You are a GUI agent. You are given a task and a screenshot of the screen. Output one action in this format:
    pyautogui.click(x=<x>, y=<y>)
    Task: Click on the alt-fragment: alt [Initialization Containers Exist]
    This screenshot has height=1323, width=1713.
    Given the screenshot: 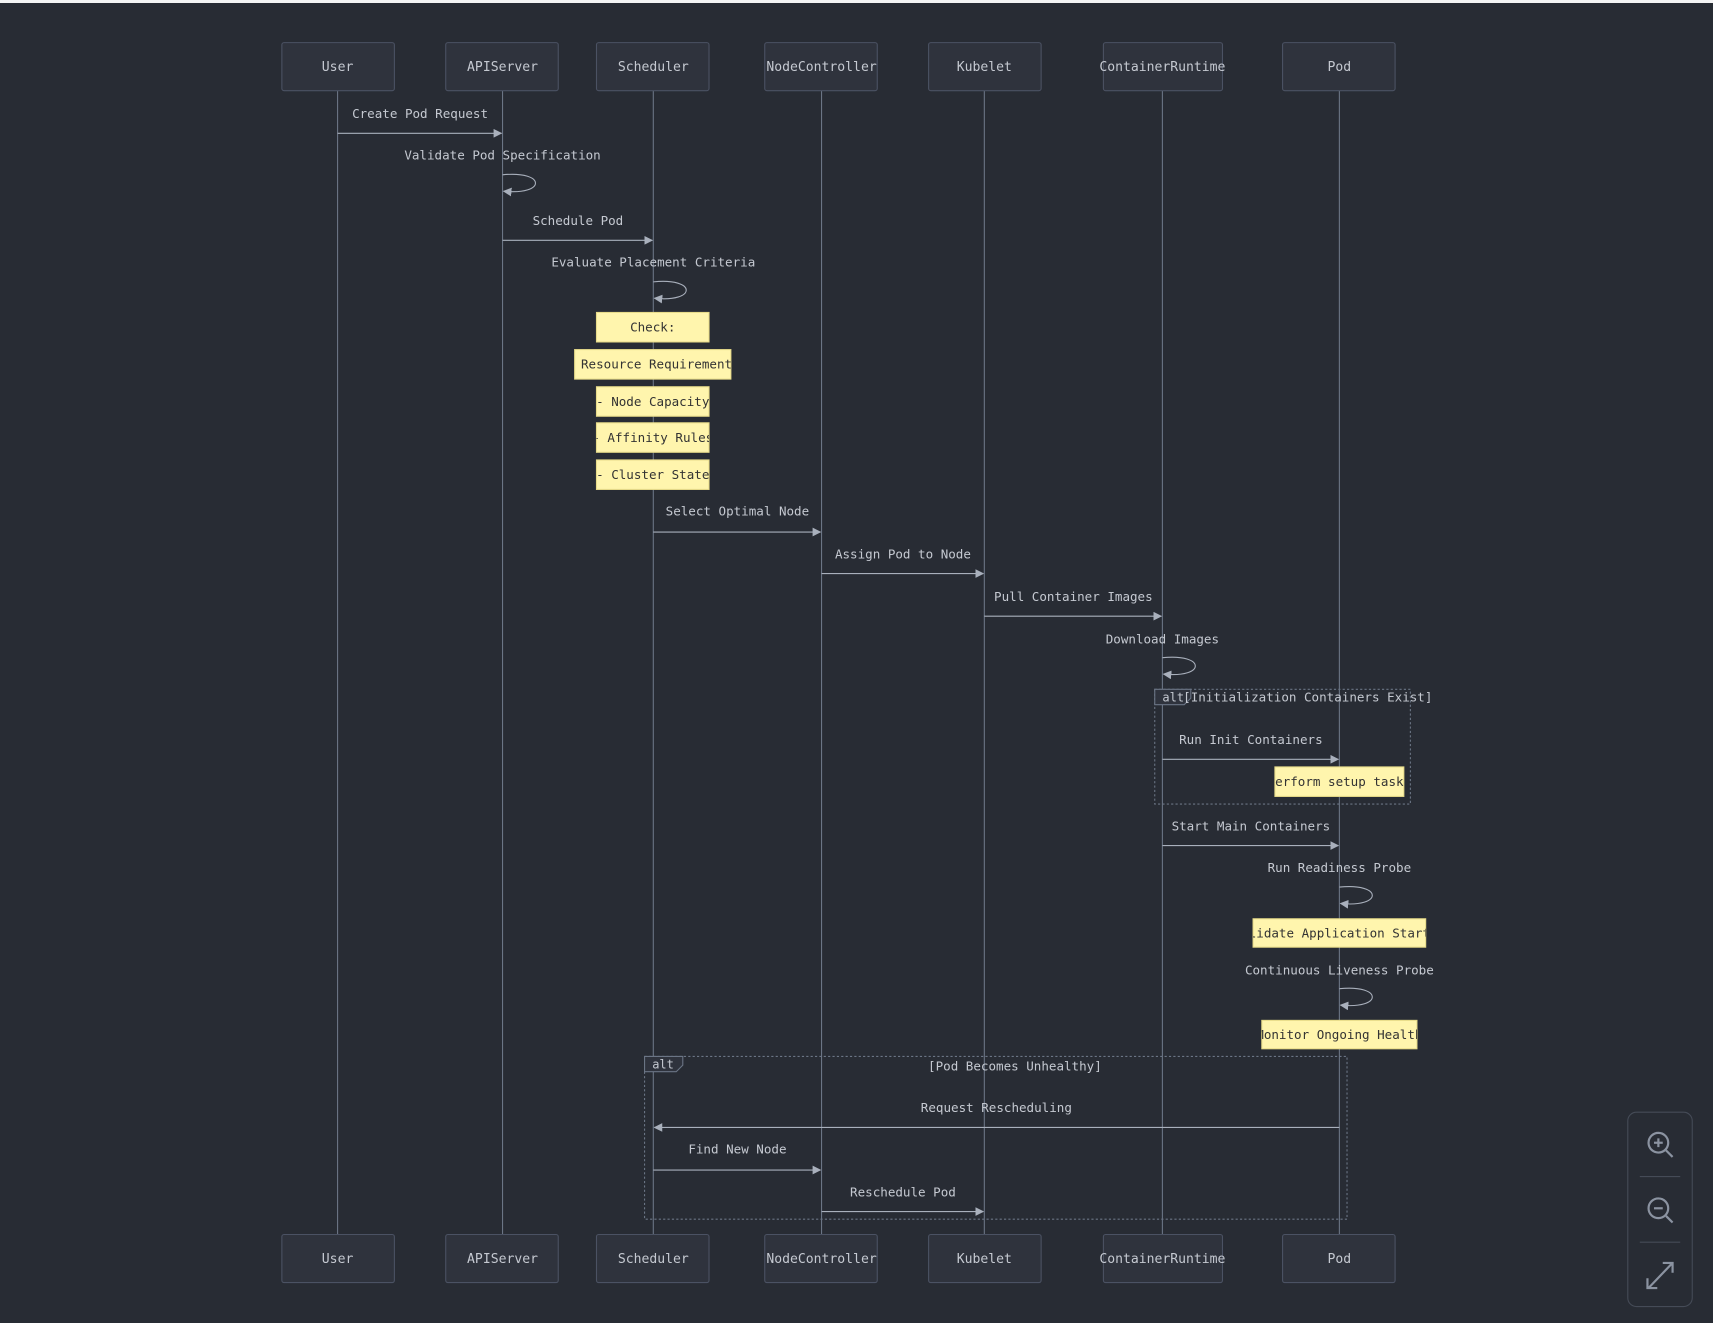 What is the action you would take?
    pyautogui.click(x=1293, y=746)
    